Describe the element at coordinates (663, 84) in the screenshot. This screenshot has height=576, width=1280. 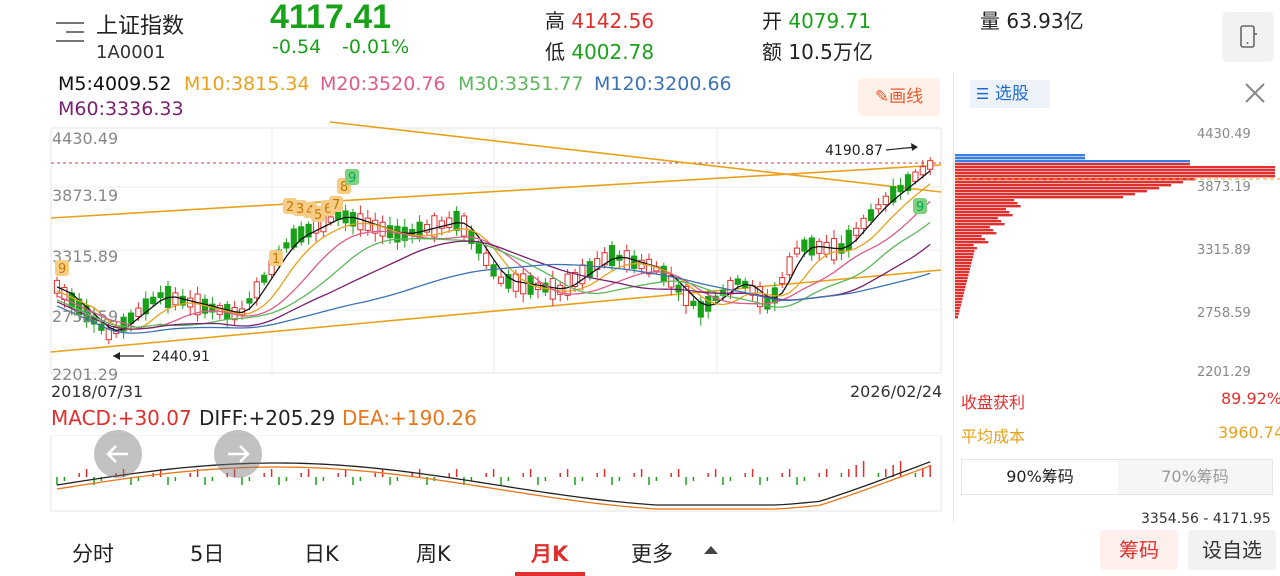
I see `ma120-label: M120:3200.66` at that location.